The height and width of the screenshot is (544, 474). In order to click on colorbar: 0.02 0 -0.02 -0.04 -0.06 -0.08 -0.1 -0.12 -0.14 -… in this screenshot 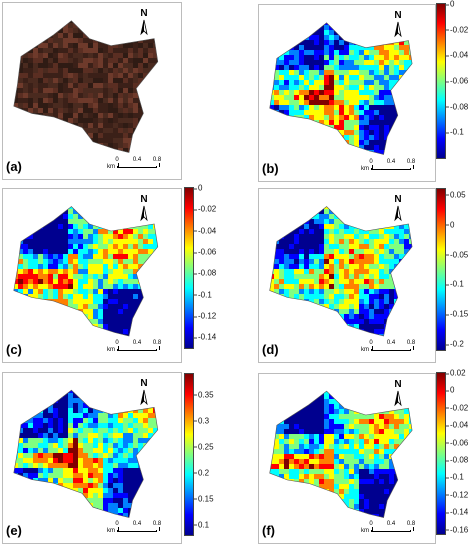, I will do `click(452, 452)`.